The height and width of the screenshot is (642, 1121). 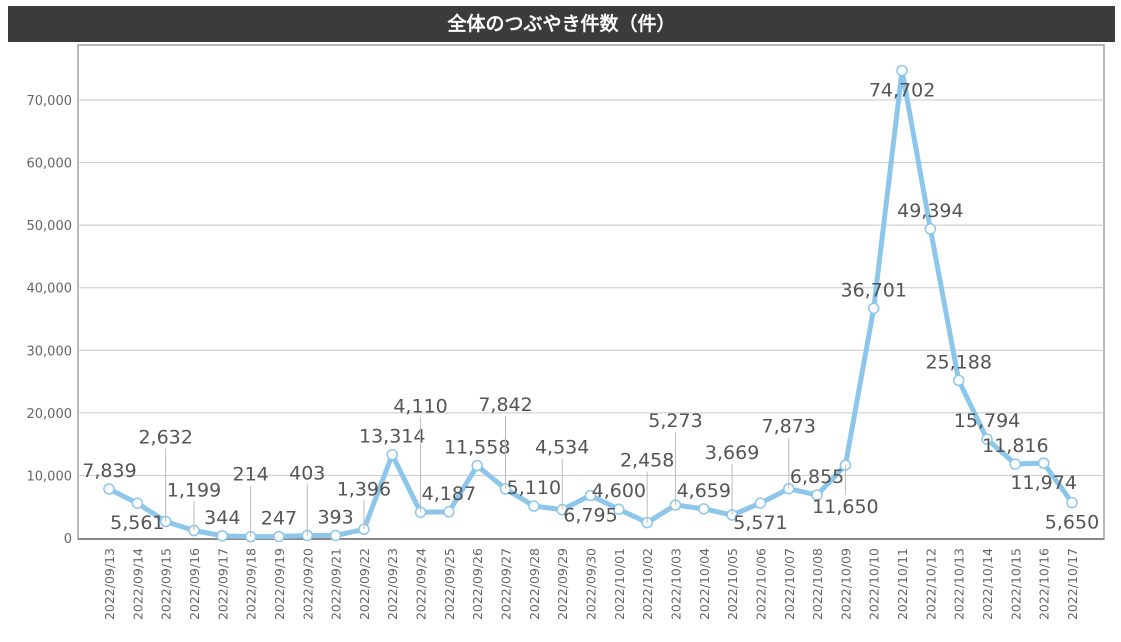 I want to click on x-tick-label: 2022/09/20, so click(x=307, y=584).